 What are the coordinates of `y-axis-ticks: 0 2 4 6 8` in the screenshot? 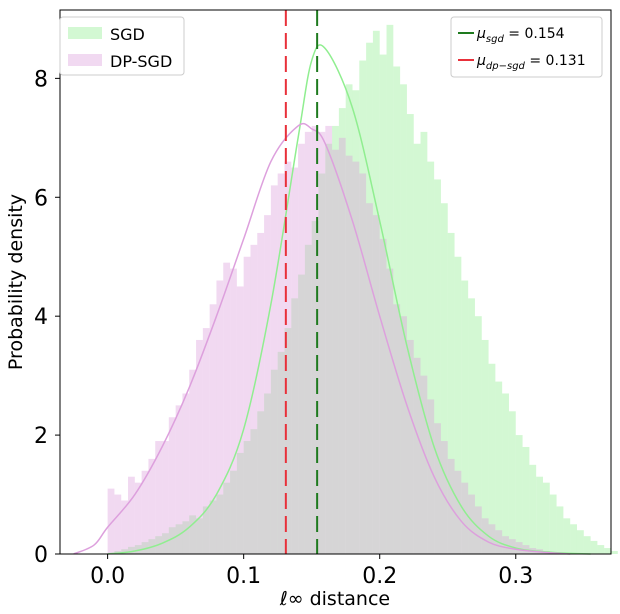 It's located at (47, 317).